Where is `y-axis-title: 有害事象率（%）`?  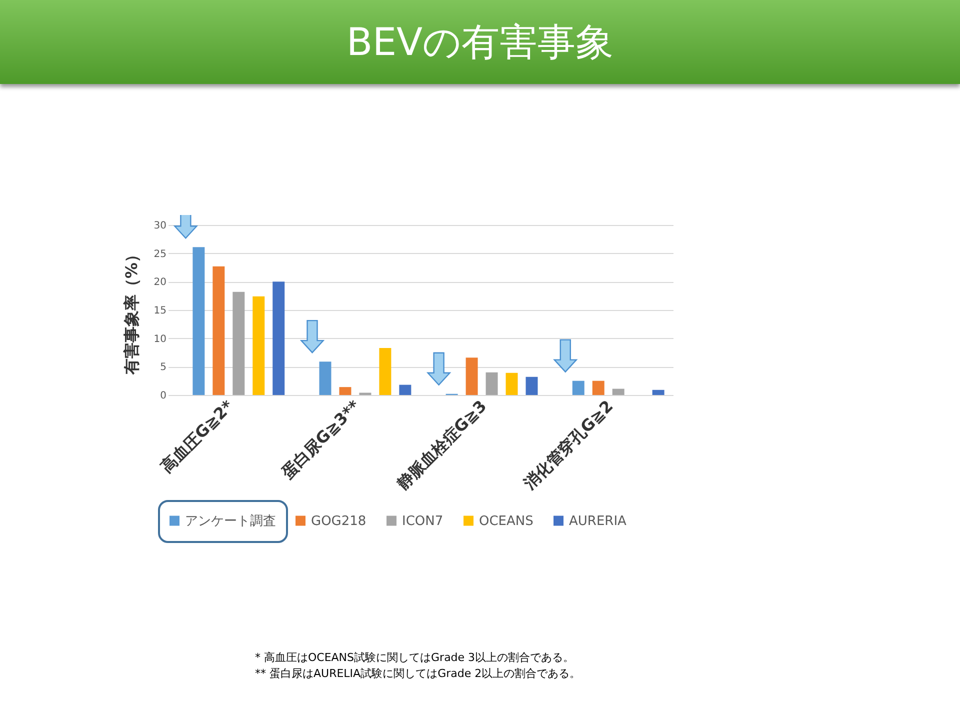
y-axis-title: 有害事象率（%） is located at coordinates (131, 311).